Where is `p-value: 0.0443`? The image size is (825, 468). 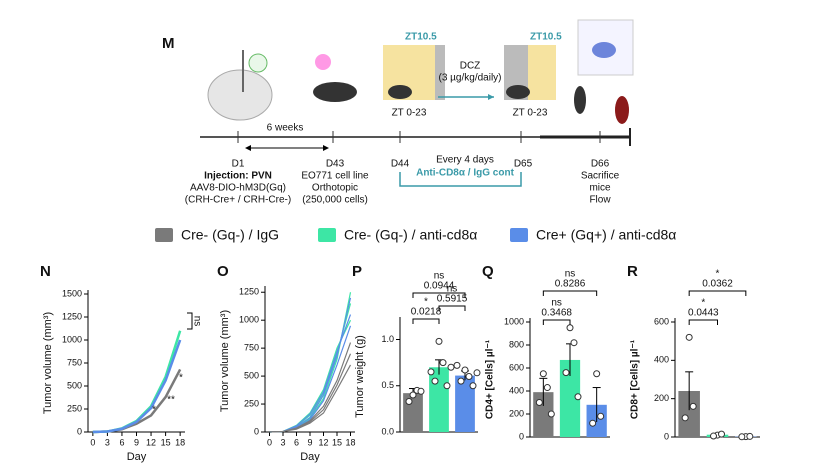 p-value: 0.0443 is located at coordinates (703, 313).